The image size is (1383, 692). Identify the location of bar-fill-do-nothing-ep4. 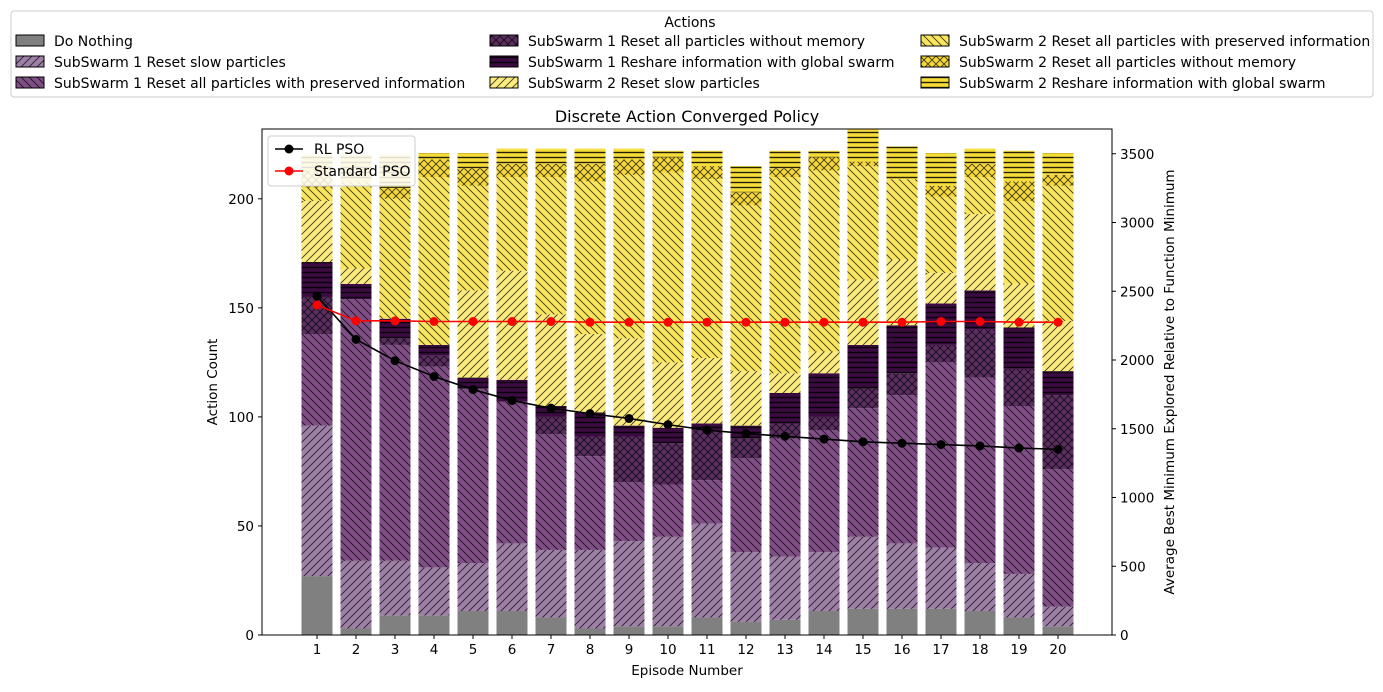
(434, 625).